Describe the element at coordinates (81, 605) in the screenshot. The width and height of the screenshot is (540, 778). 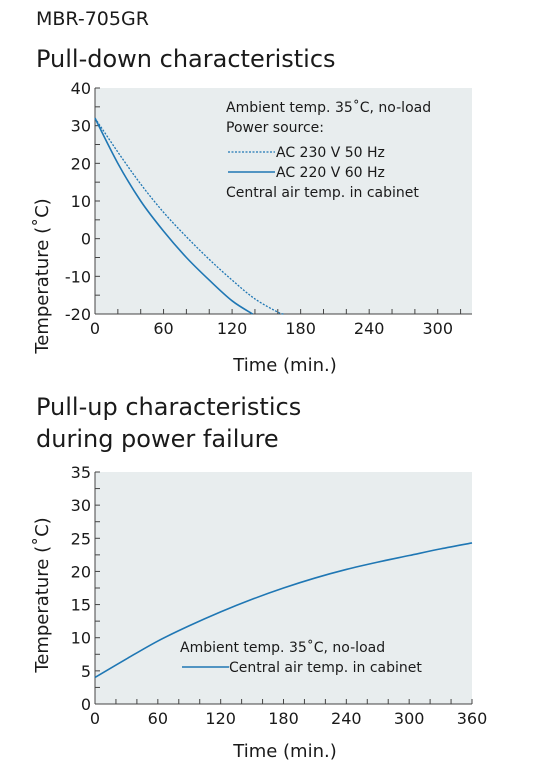
I see `y-tick-label: 15` at that location.